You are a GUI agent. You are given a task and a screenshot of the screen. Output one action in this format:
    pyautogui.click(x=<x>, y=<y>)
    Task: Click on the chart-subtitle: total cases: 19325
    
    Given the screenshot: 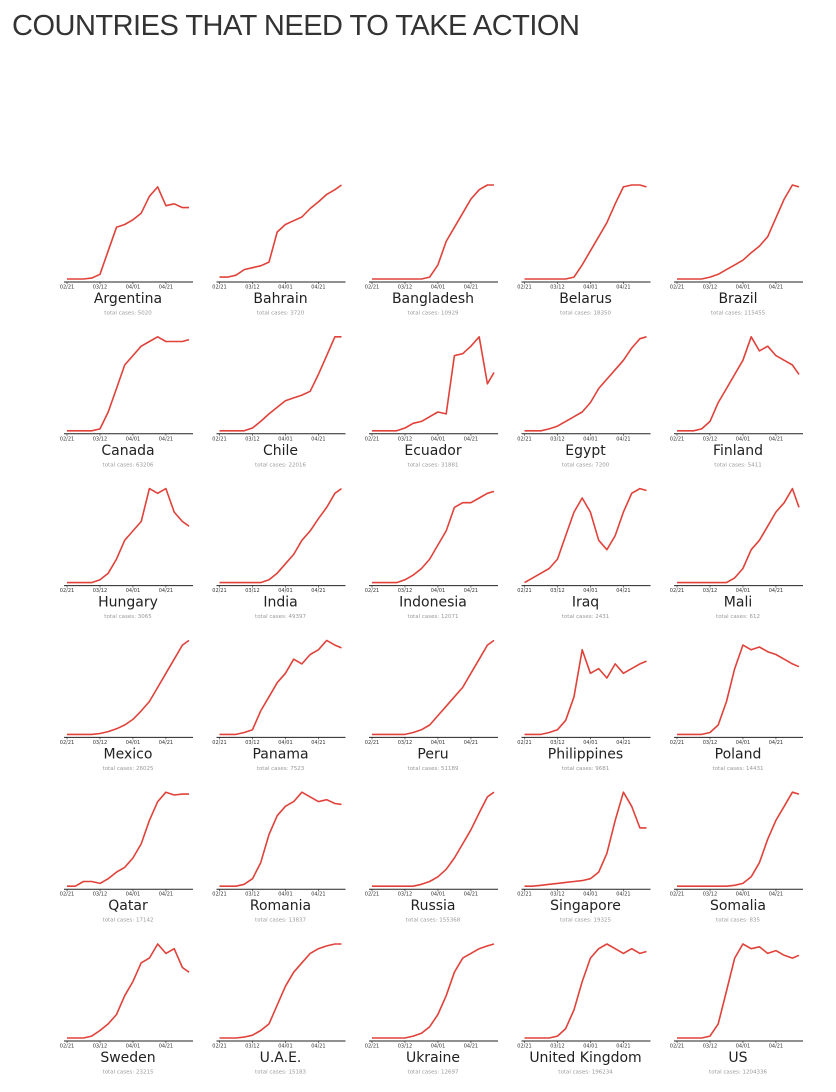 What is the action you would take?
    pyautogui.click(x=585, y=921)
    